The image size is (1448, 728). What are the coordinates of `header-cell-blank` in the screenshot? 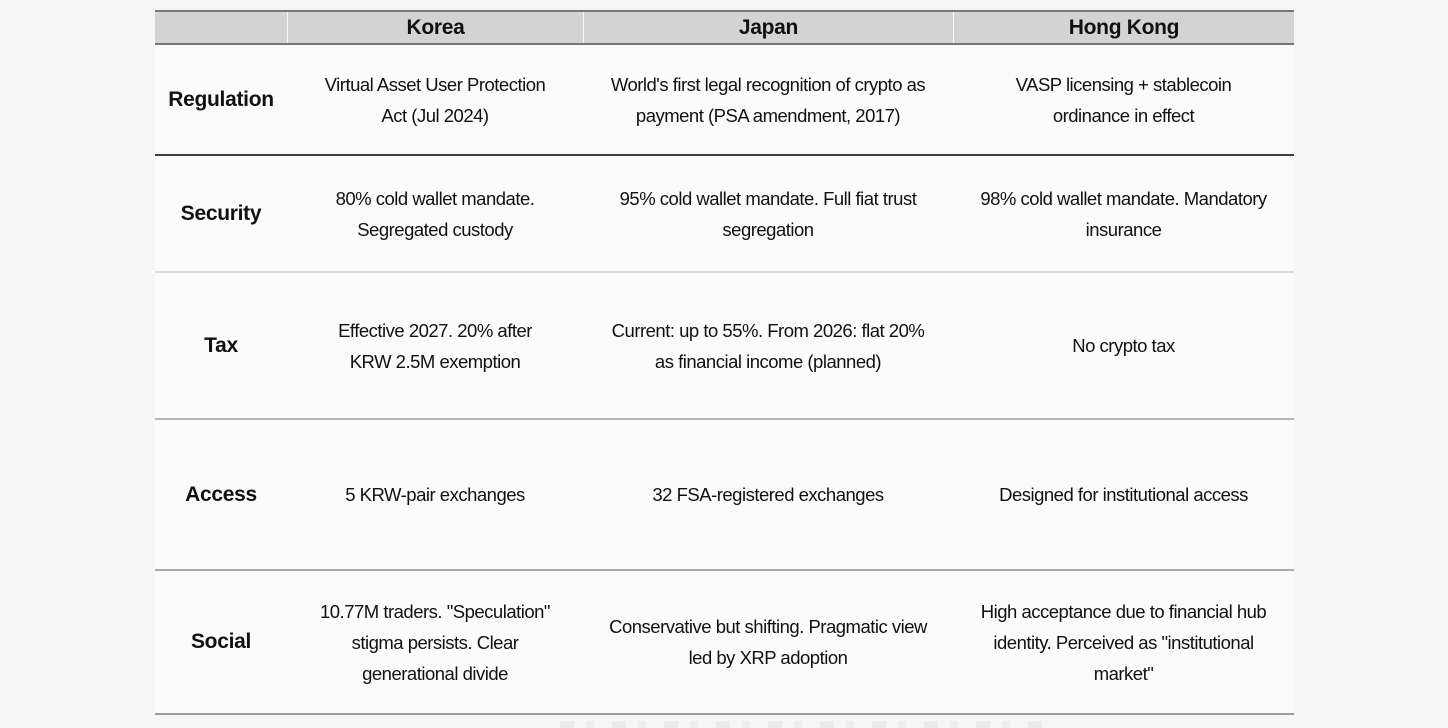 It's located at (221, 27).